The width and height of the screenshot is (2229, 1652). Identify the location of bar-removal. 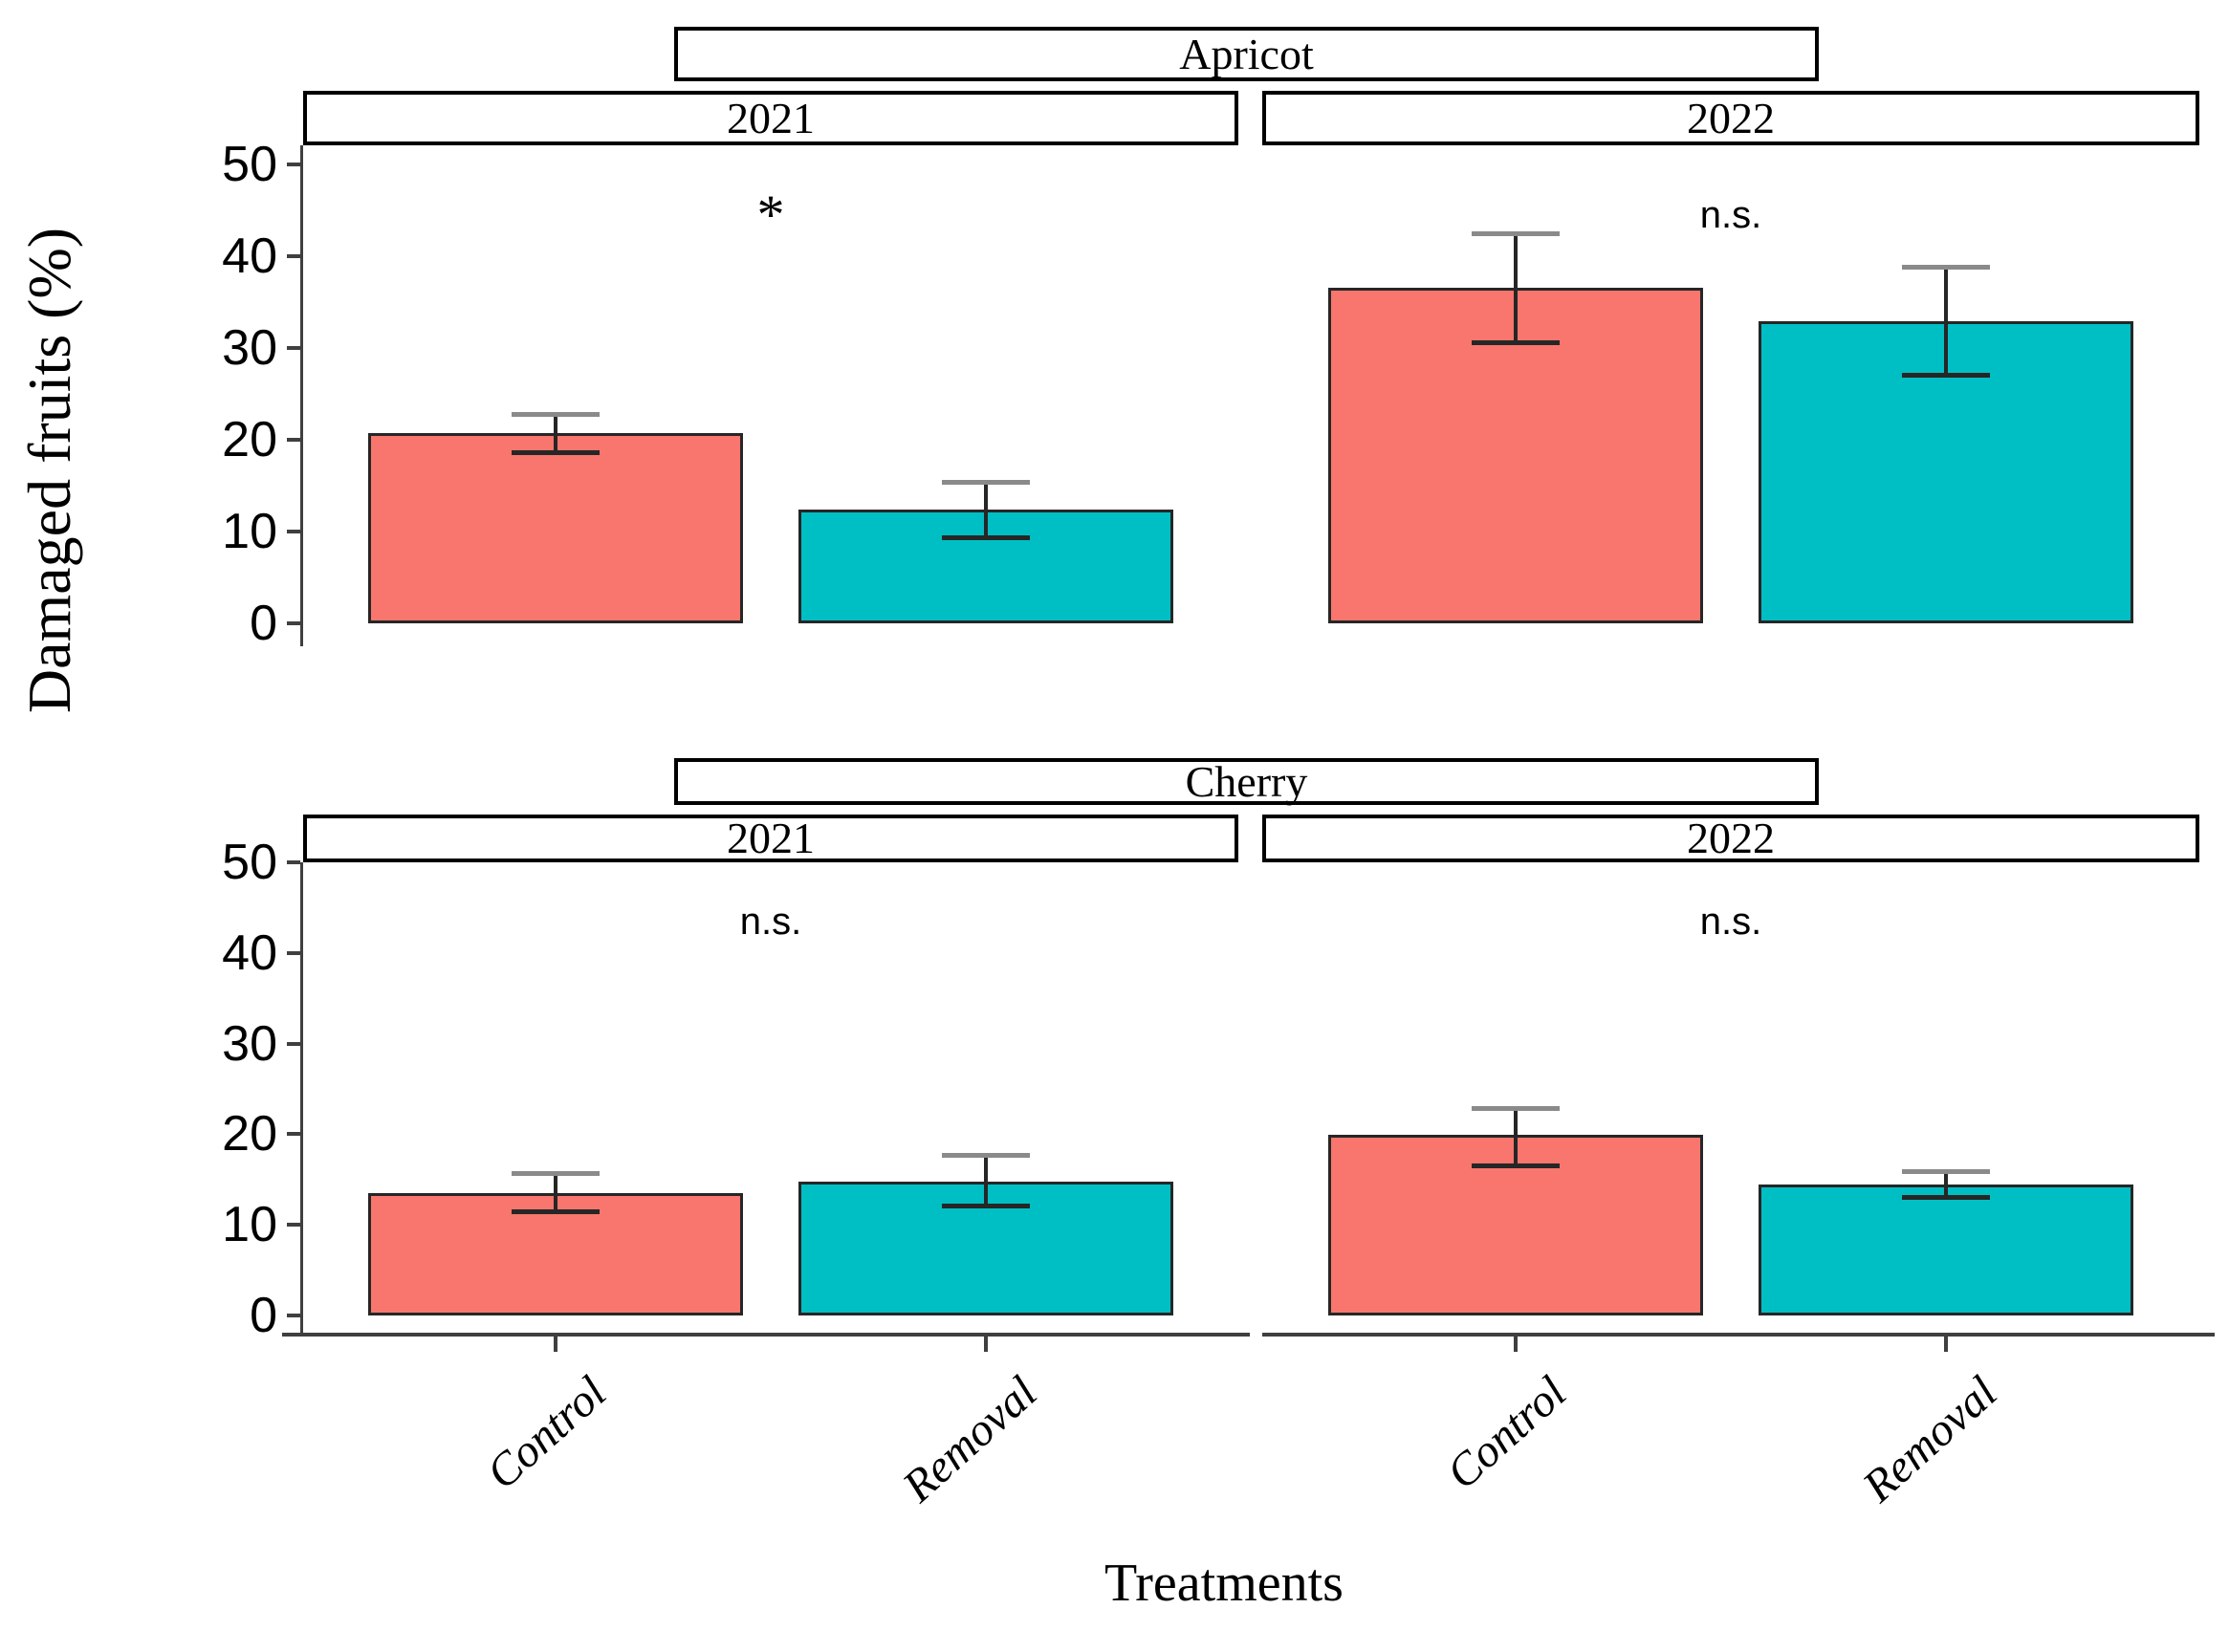
(1947, 1250).